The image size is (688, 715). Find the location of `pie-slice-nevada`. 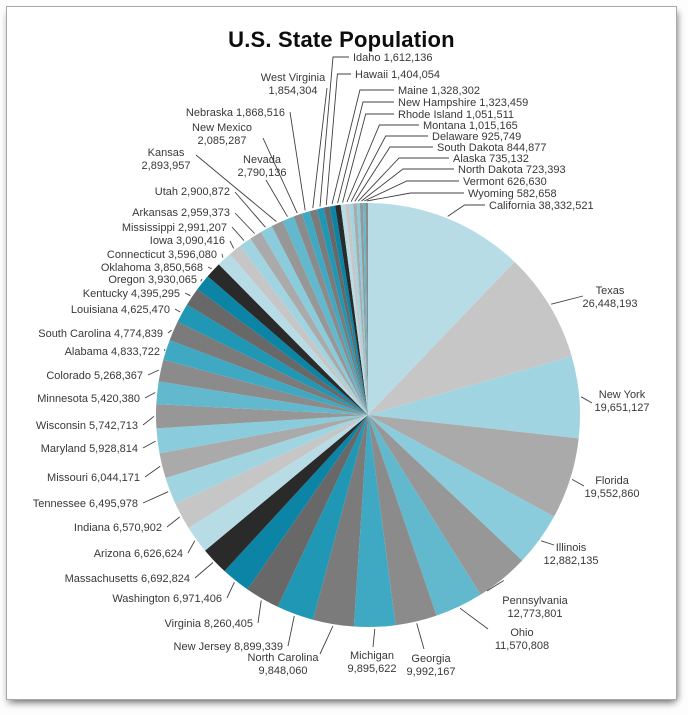

pie-slice-nevada is located at coordinates (325, 315).